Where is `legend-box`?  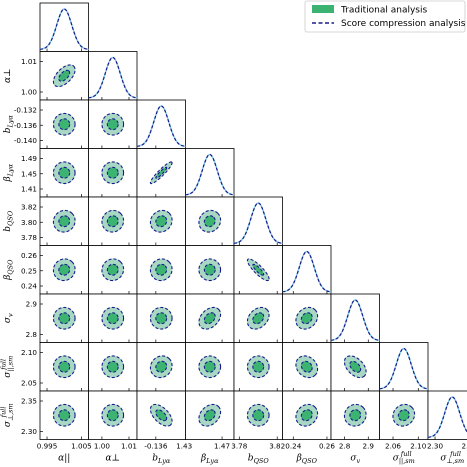
legend-box is located at coordinates (385, 16).